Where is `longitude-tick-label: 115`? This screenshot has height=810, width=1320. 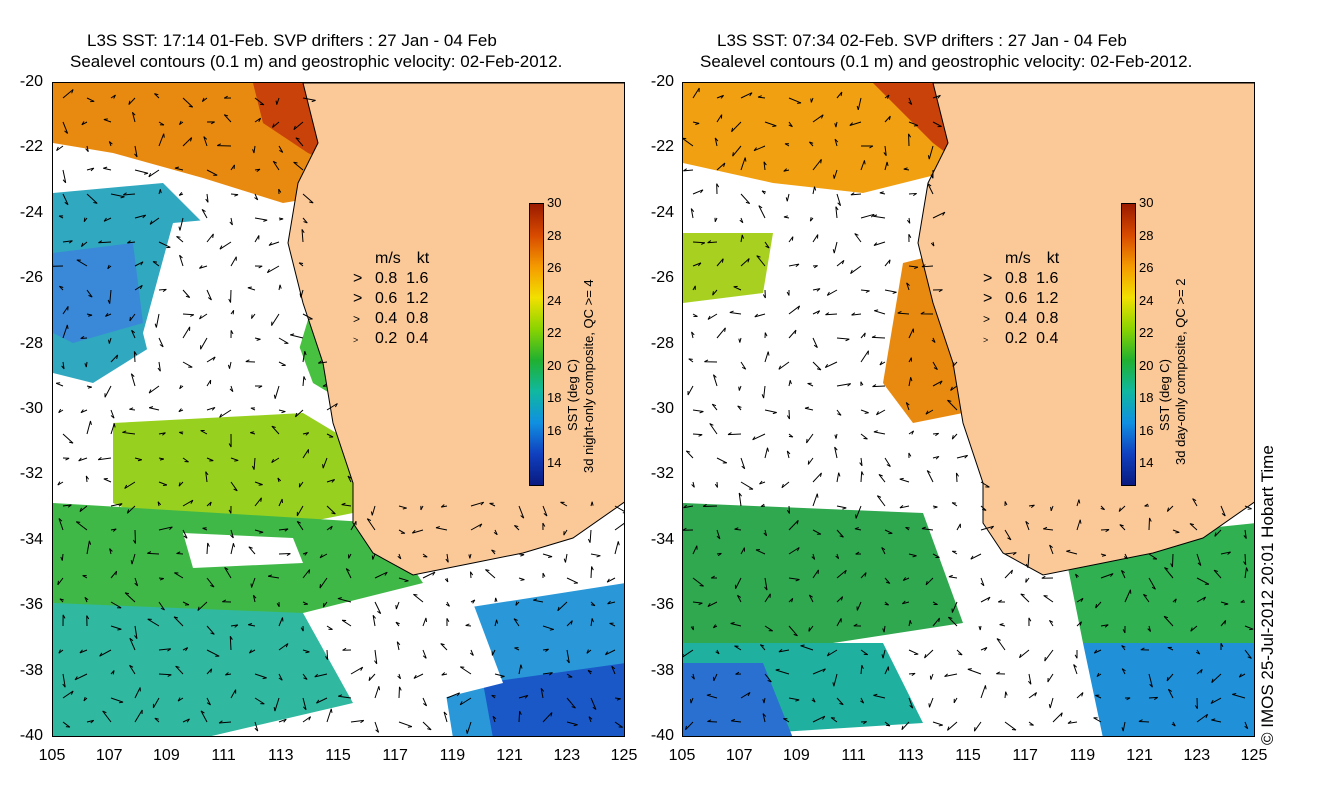 longitude-tick-label: 115 is located at coordinates (968, 755).